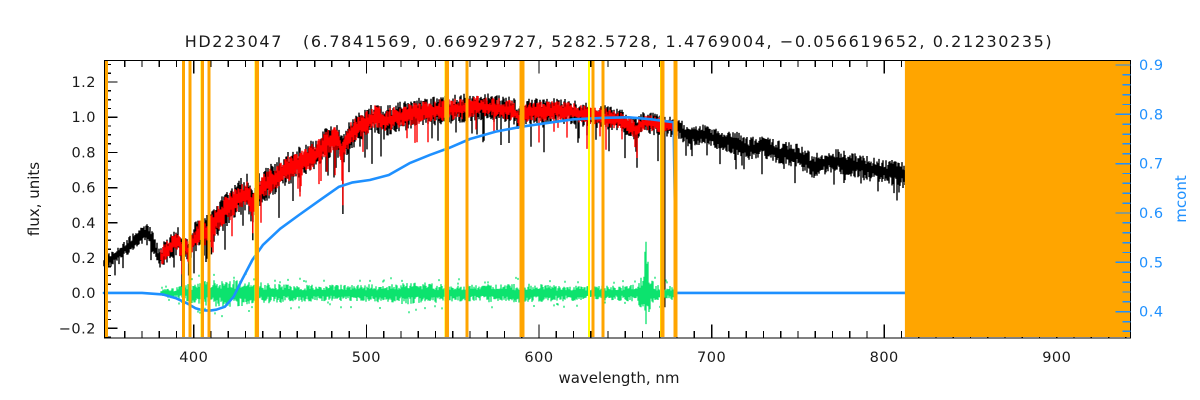 This screenshot has height=400, width=1200. I want to click on y-right-tick-label: 0.7, so click(1151, 165).